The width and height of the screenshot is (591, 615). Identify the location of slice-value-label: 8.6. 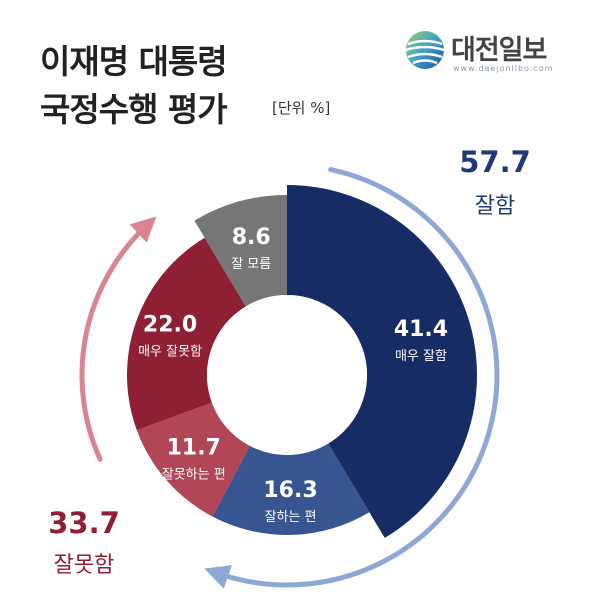
(251, 237).